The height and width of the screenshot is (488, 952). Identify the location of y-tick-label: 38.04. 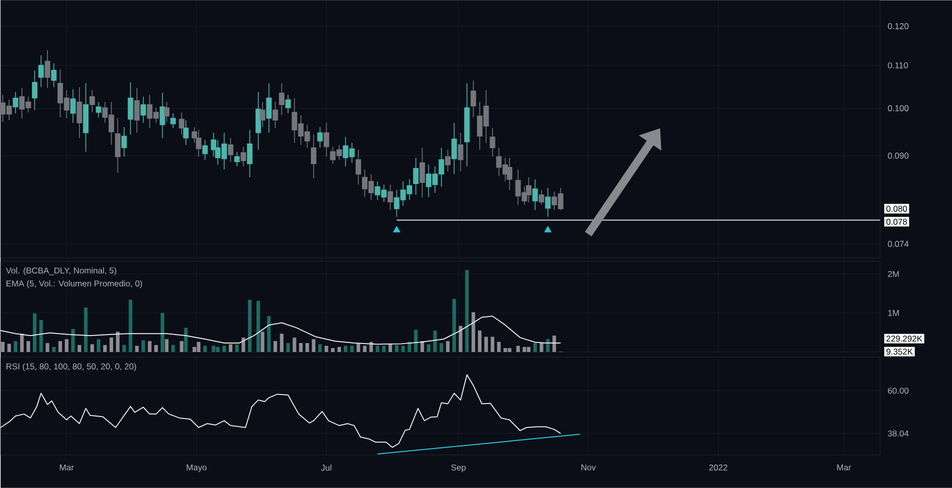
(898, 433).